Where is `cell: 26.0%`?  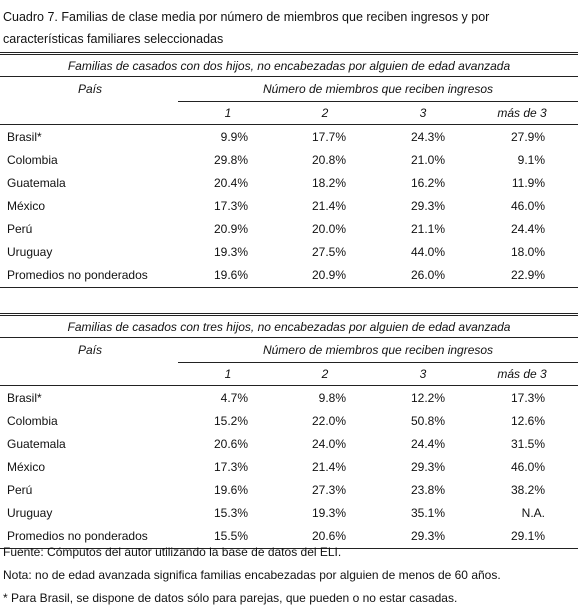 cell: 26.0% is located at coordinates (427, 275).